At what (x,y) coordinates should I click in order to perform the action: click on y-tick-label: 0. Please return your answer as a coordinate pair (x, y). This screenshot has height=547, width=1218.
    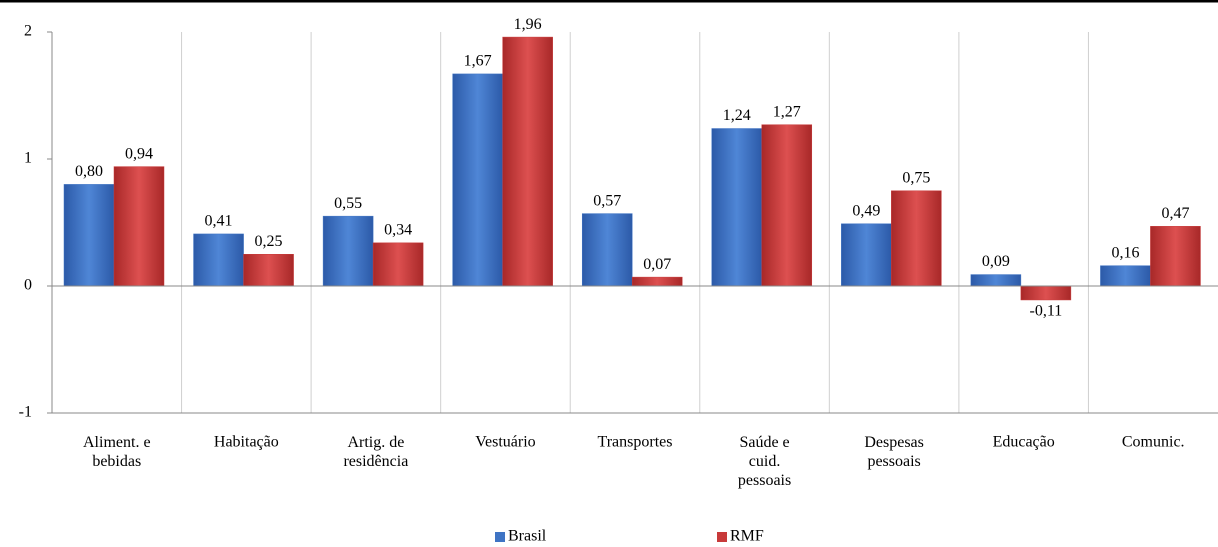
    Looking at the image, I should click on (28, 285).